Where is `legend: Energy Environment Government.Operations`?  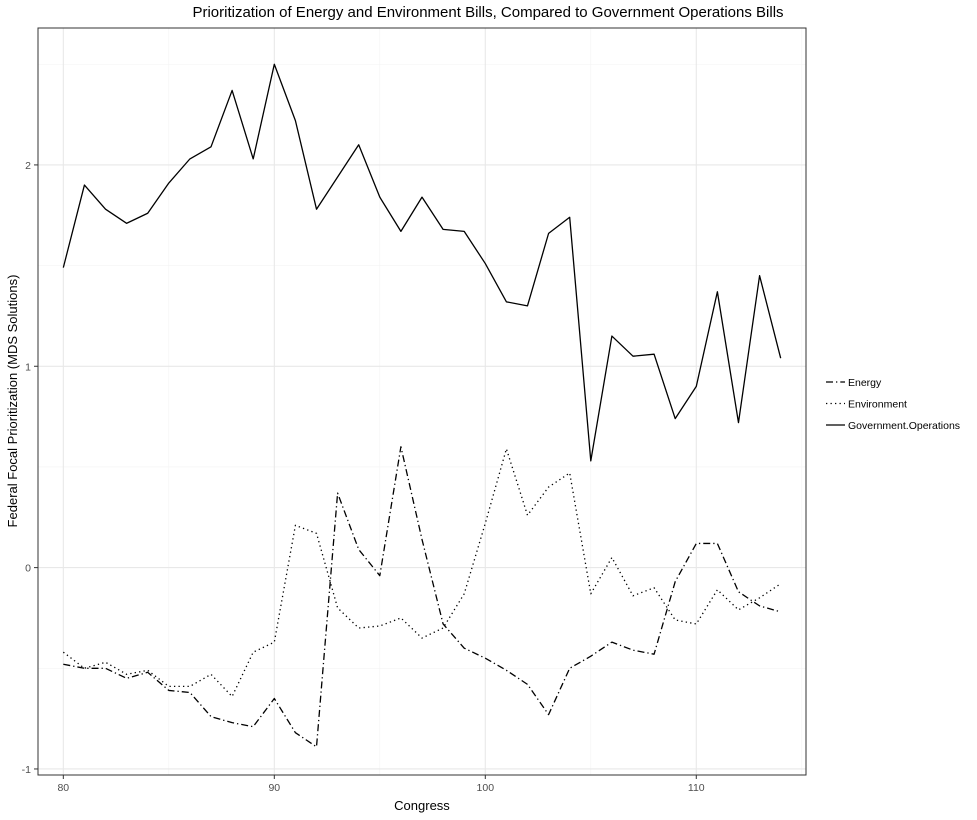
legend: Energy Environment Government.Operations is located at coordinates (893, 404).